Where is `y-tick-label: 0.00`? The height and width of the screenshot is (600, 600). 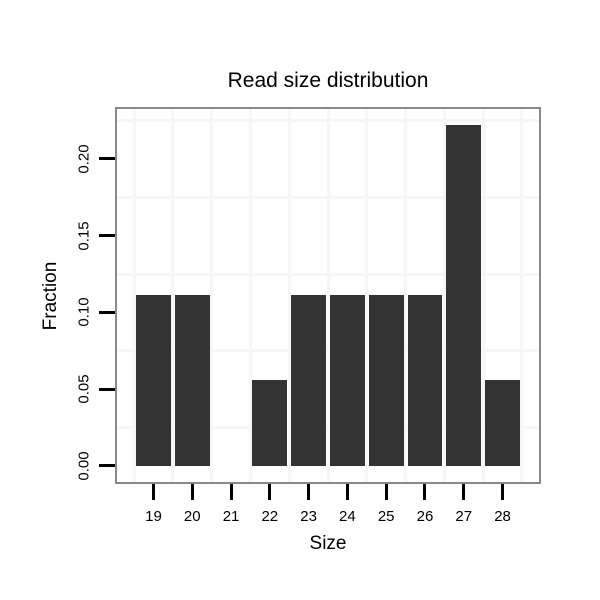
y-tick-label: 0.00 is located at coordinates (84, 466).